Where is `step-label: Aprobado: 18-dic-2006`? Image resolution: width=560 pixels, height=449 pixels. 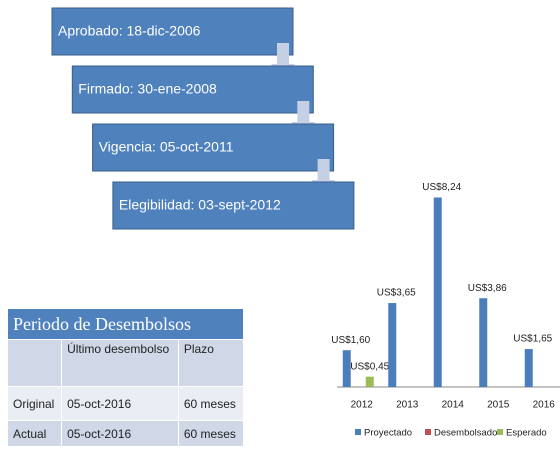 step-label: Aprobado: 18-dic-2006 is located at coordinates (129, 31).